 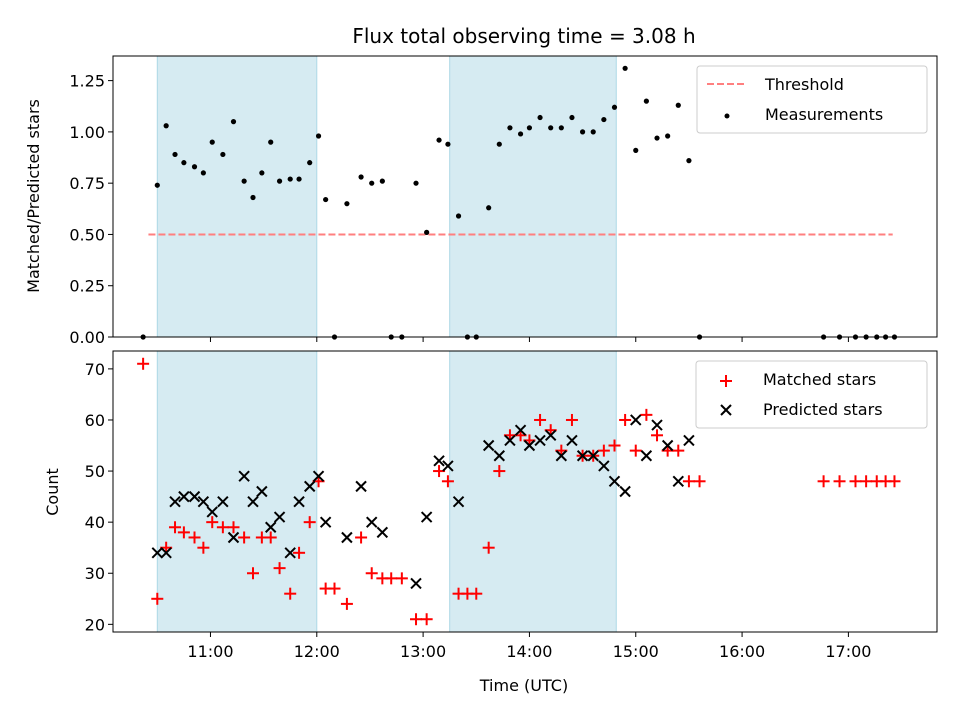 What do you see at coordinates (87, 234) in the screenshot?
I see `y-tick-label: 0.50` at bounding box center [87, 234].